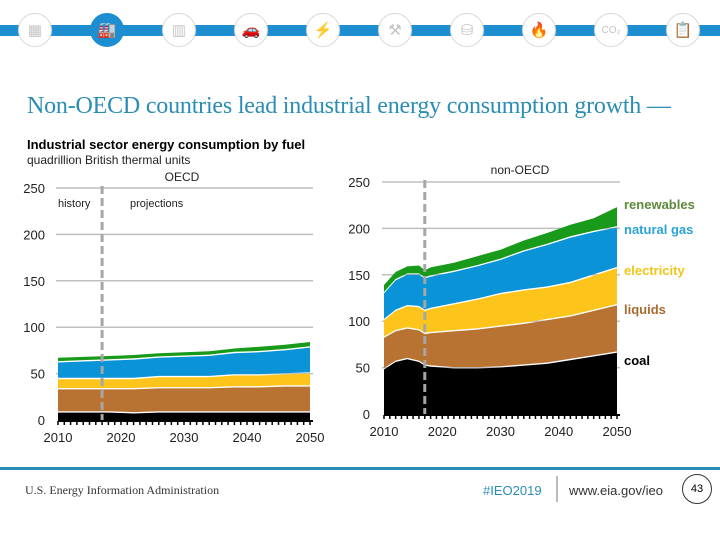  I want to click on oecd-area-coal, so click(184, 416).